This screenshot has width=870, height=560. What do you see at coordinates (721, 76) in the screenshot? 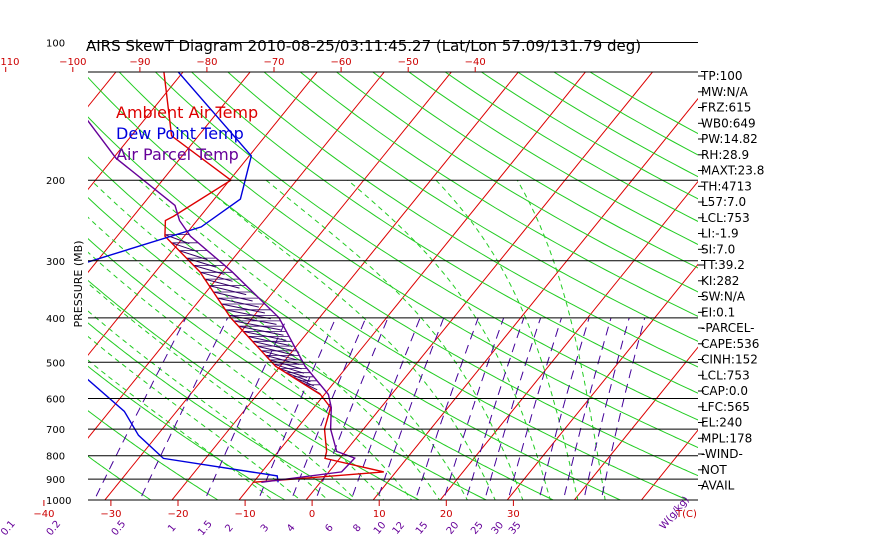
I see `index-value: TP:100` at bounding box center [721, 76].